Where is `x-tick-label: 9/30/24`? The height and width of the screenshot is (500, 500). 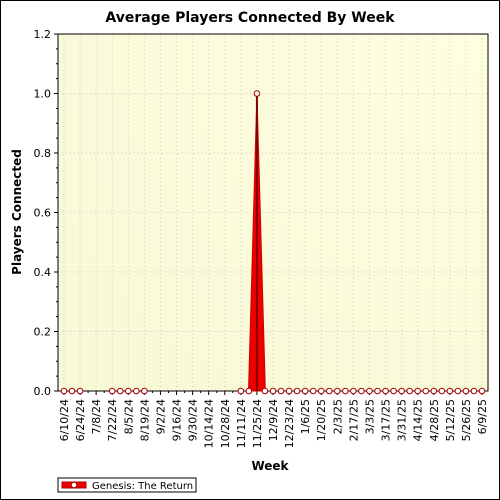
x-tick-label: 9/30/24 is located at coordinates (193, 420).